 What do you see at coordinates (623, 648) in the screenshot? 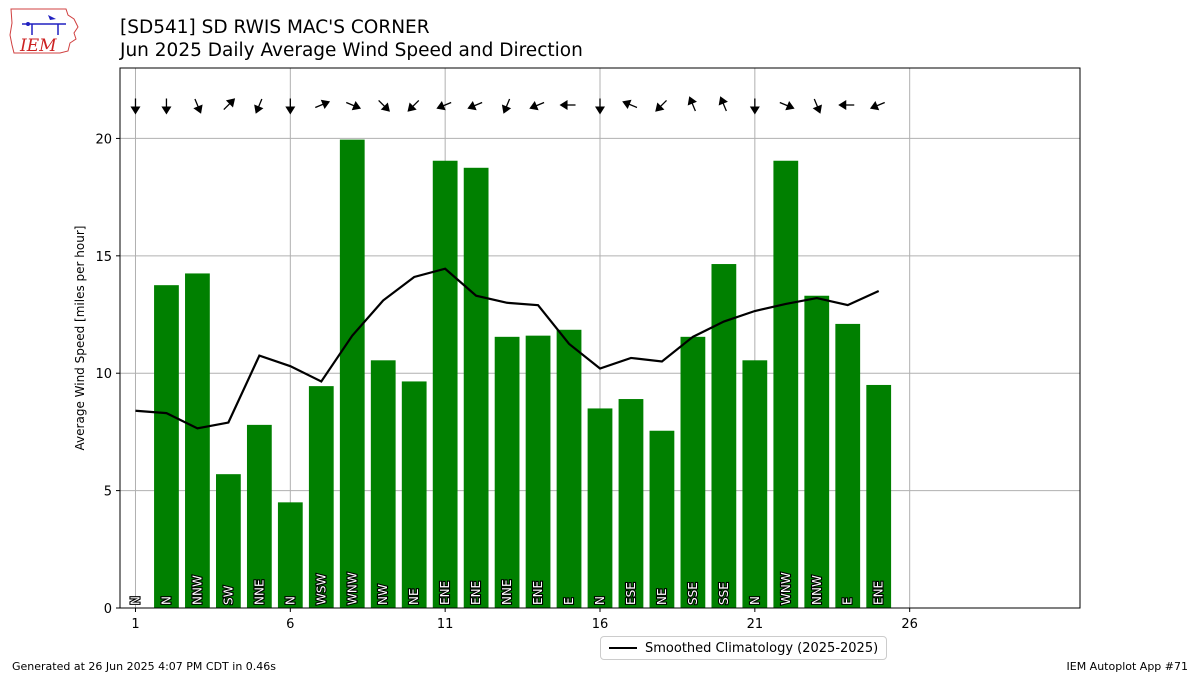
I see `legend-line-swatch` at bounding box center [623, 648].